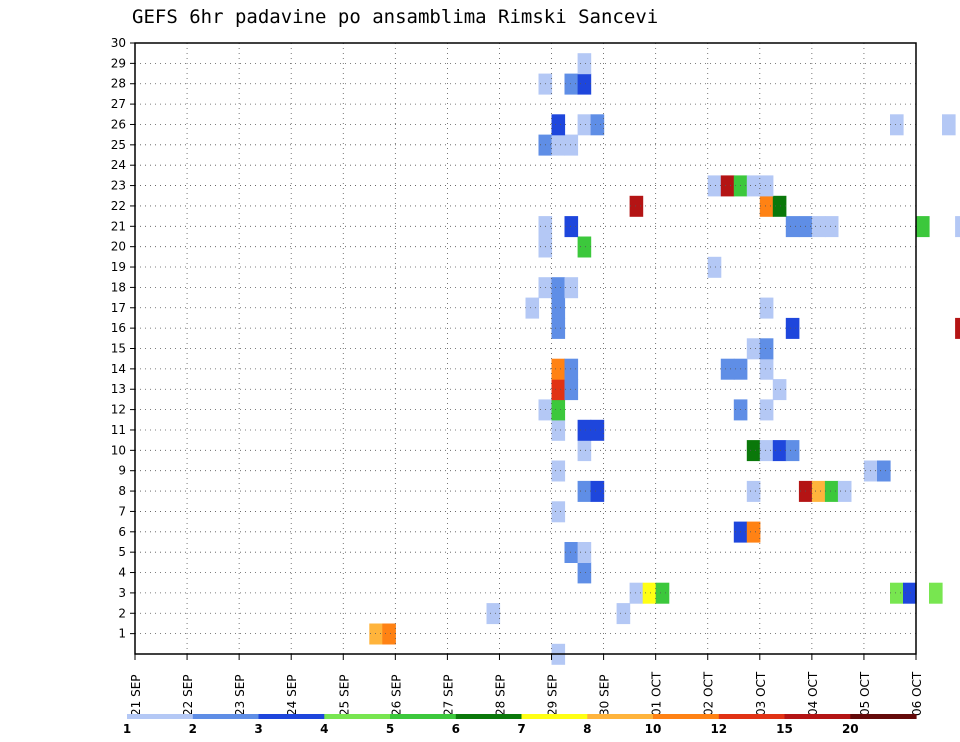  What do you see at coordinates (118, 410) in the screenshot?
I see `y-tick-label: 12` at bounding box center [118, 410].